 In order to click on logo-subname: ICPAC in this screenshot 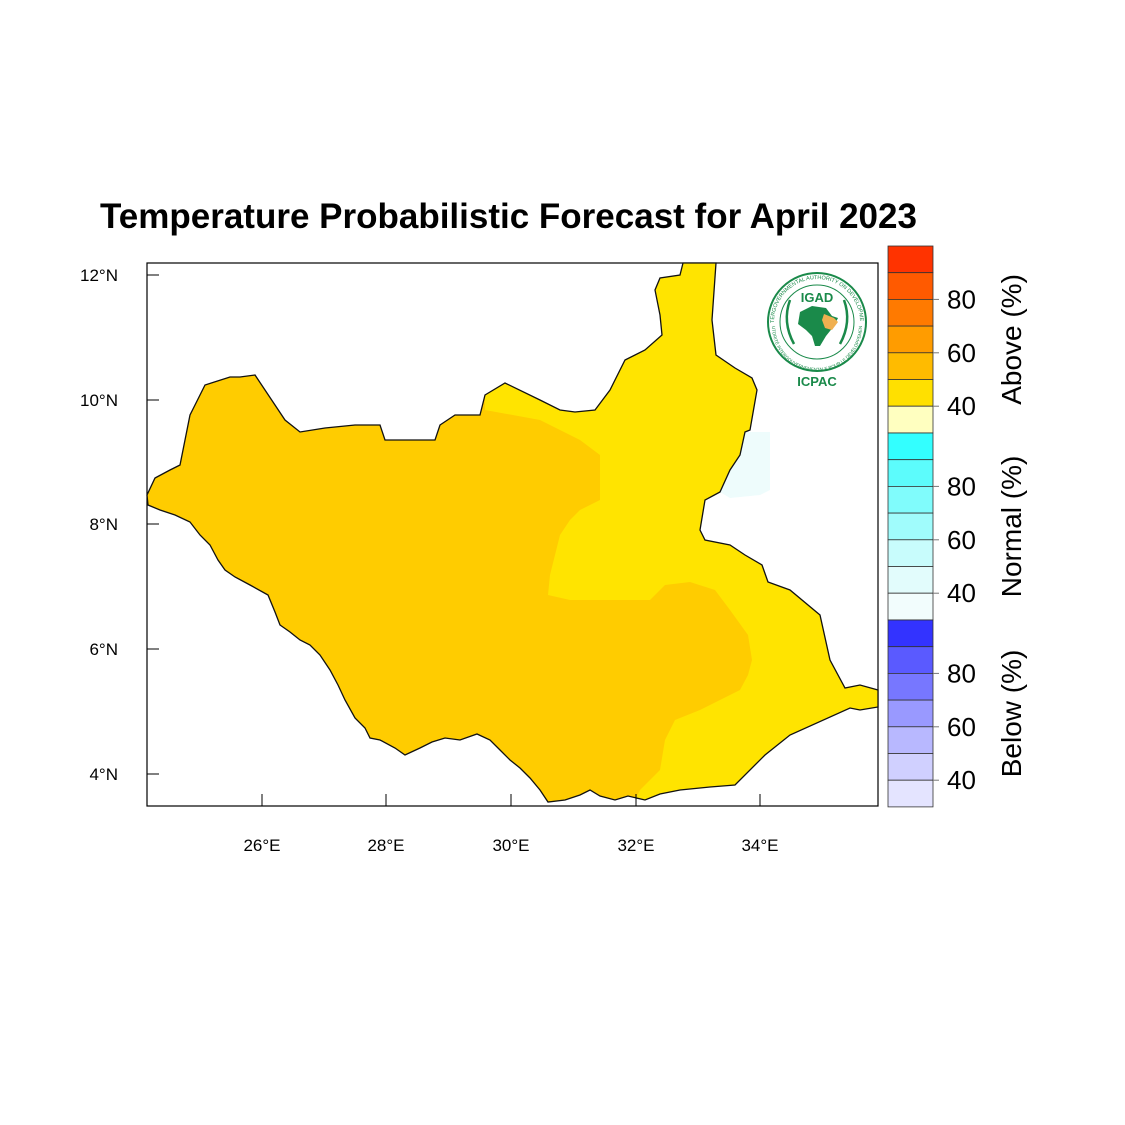, I will do `click(817, 381)`.